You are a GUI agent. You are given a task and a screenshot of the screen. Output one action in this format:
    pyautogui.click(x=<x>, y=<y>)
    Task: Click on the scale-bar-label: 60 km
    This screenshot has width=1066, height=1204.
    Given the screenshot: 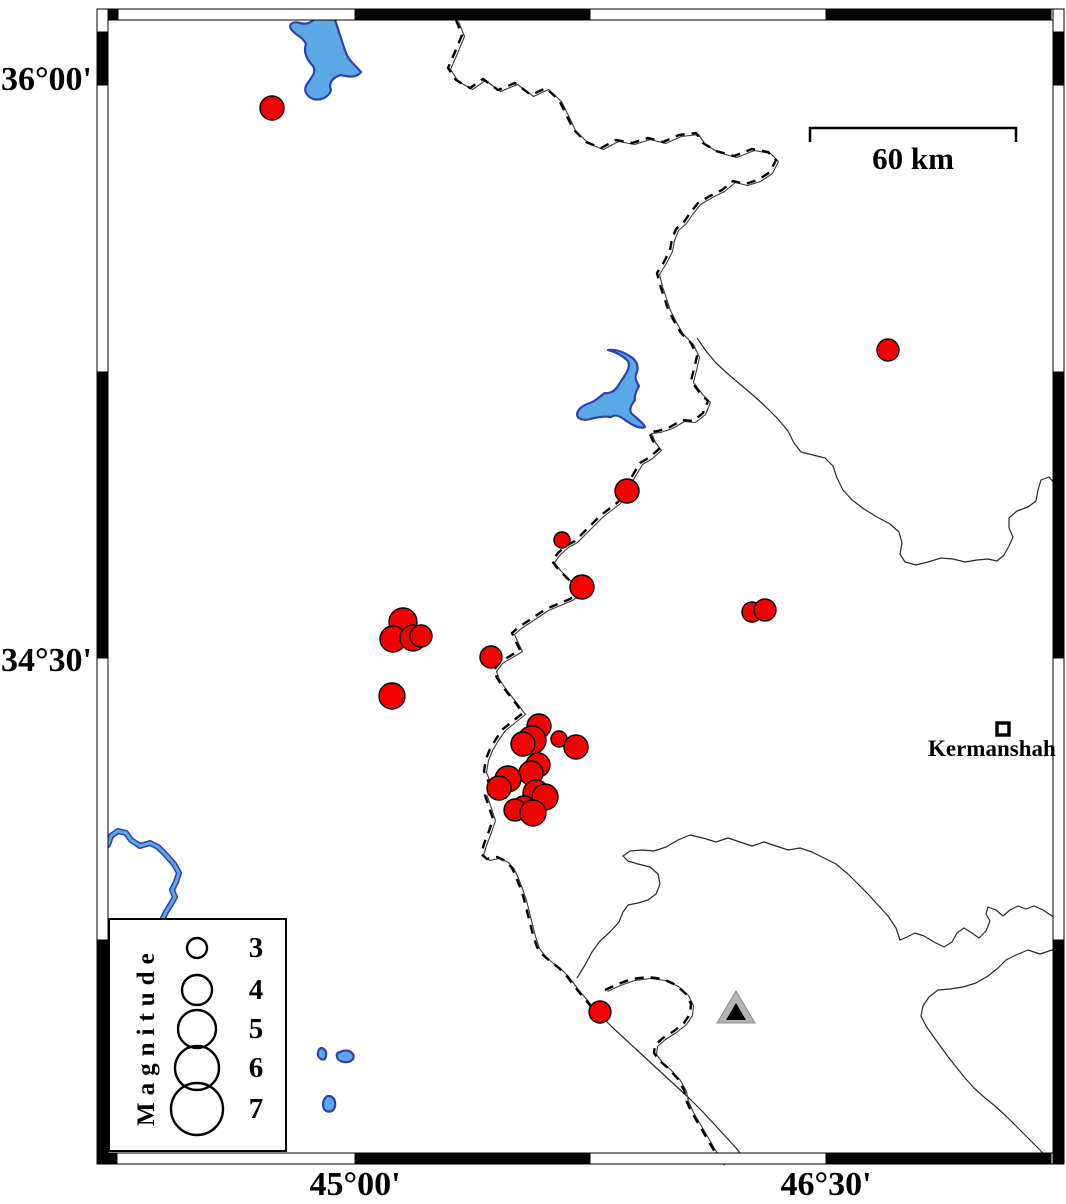 What is the action you would take?
    pyautogui.click(x=913, y=158)
    